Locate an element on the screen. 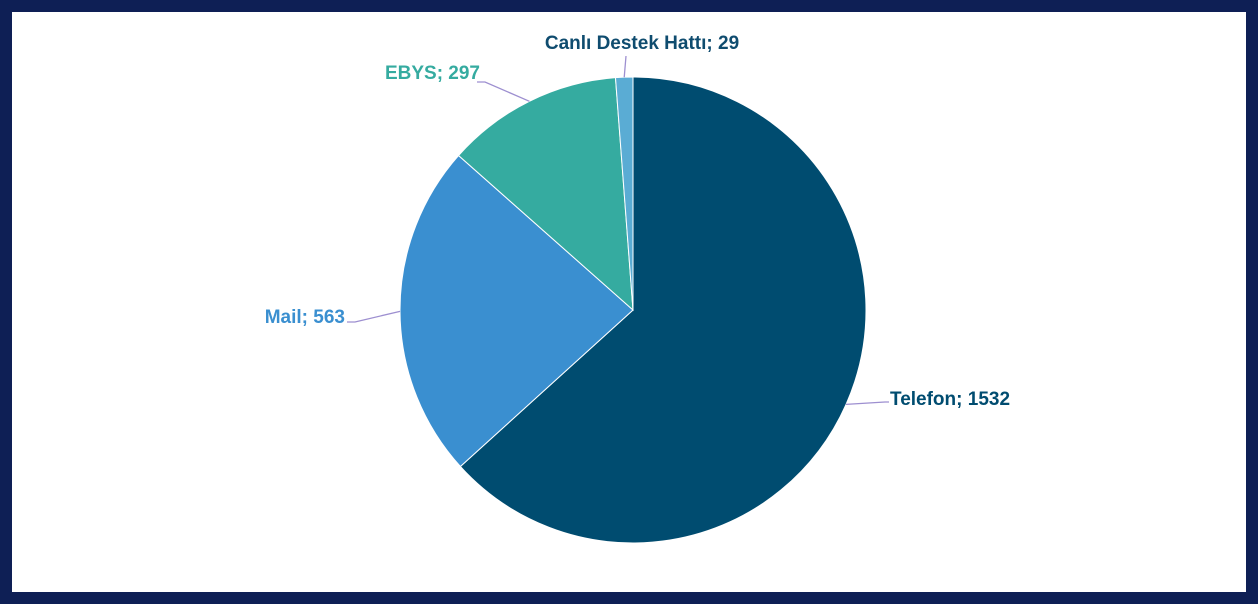  data-label: Telefon; 1532 is located at coordinates (950, 399).